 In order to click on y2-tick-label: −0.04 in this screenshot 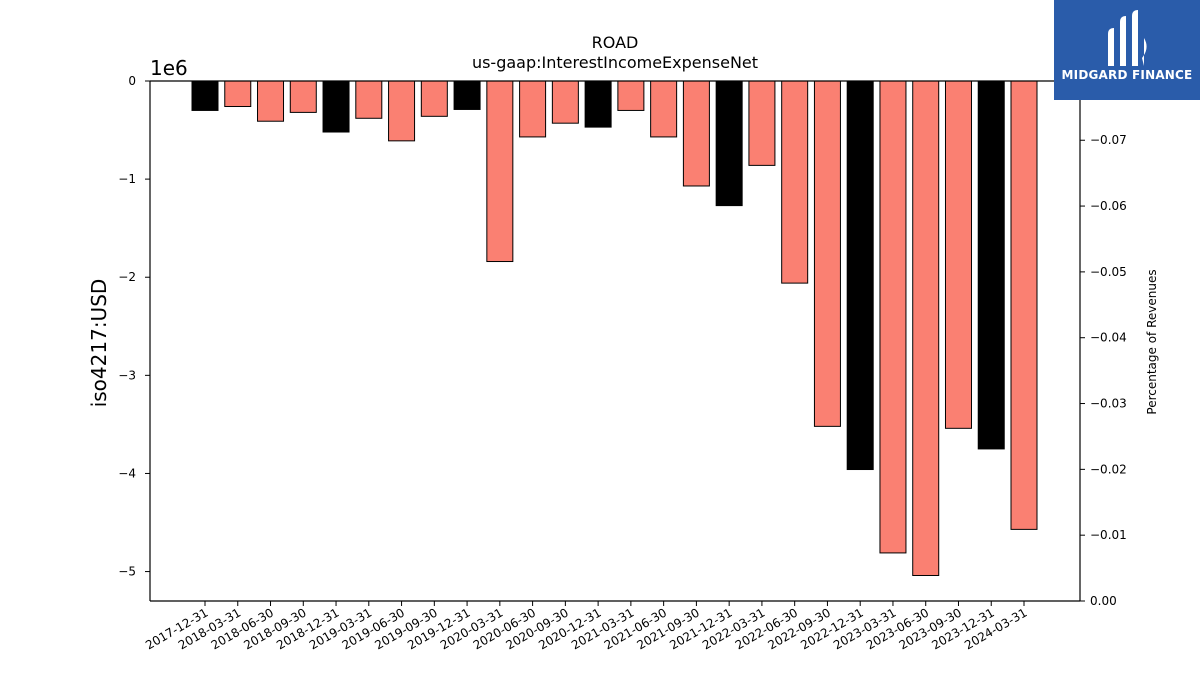, I will do `click(1108, 338)`.